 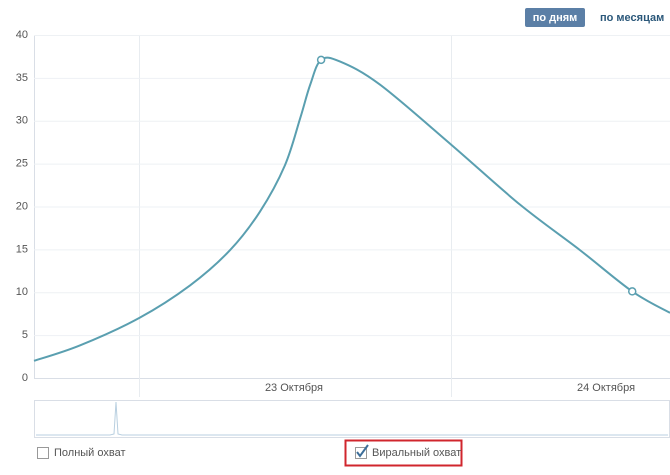 I want to click on legend-label: Виральный охват, so click(x=416, y=453).